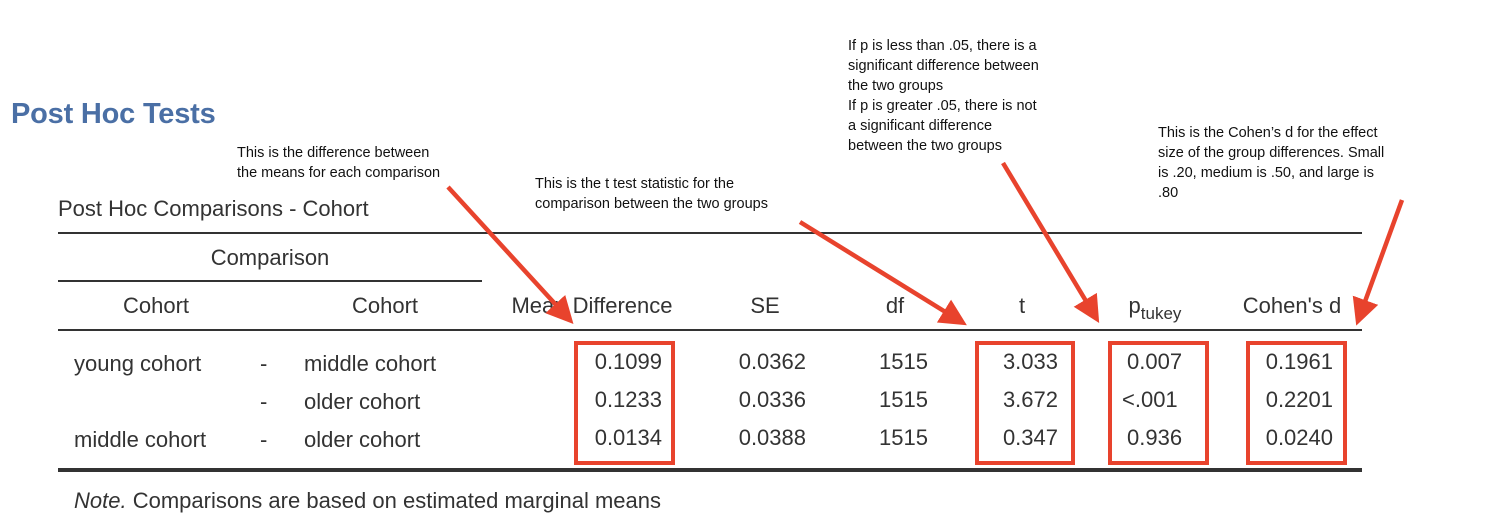 Image resolution: width=1492 pixels, height=530 pixels. What do you see at coordinates (1161, 313) in the screenshot?
I see `header-p-subscript: tukey` at bounding box center [1161, 313].